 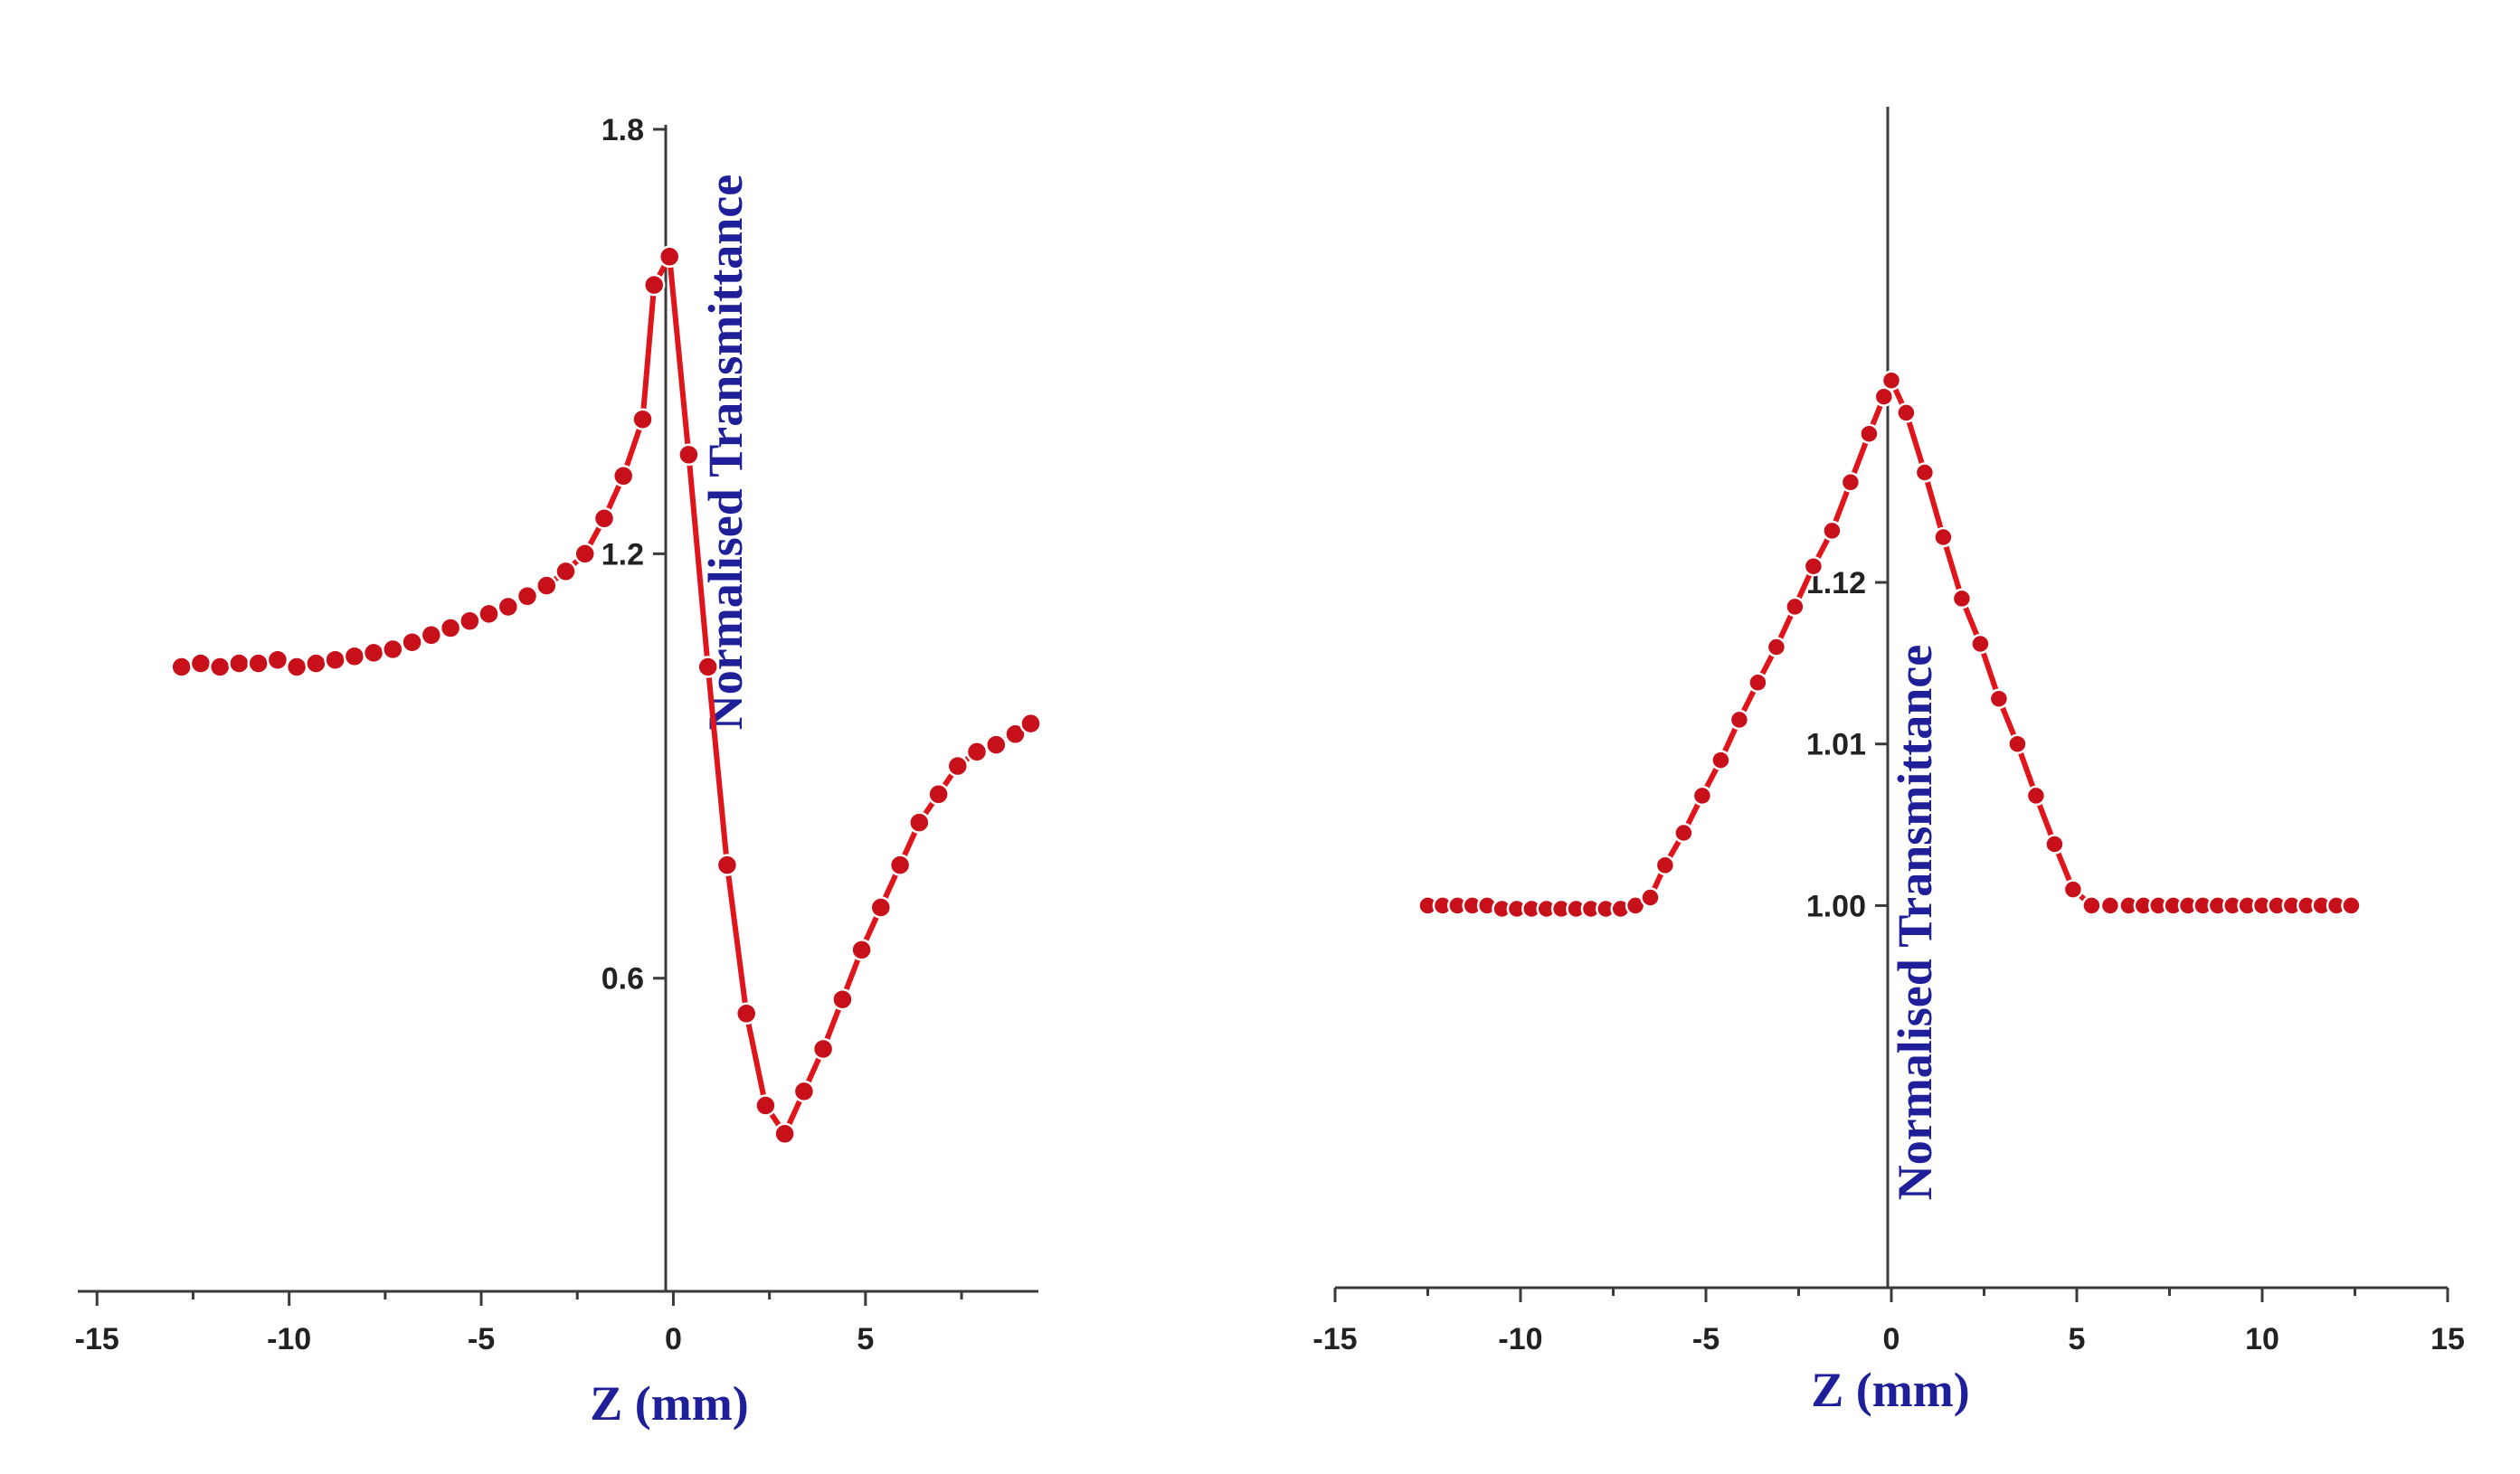 I want to click on y-tick-label: 1.2, so click(x=623, y=554).